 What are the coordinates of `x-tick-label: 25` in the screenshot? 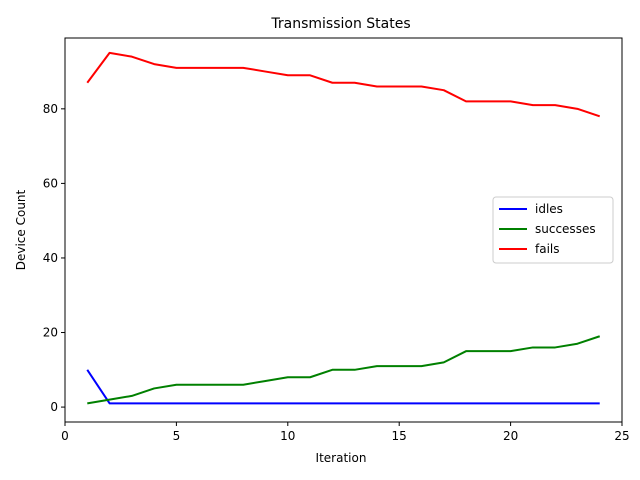 It's located at (621, 436).